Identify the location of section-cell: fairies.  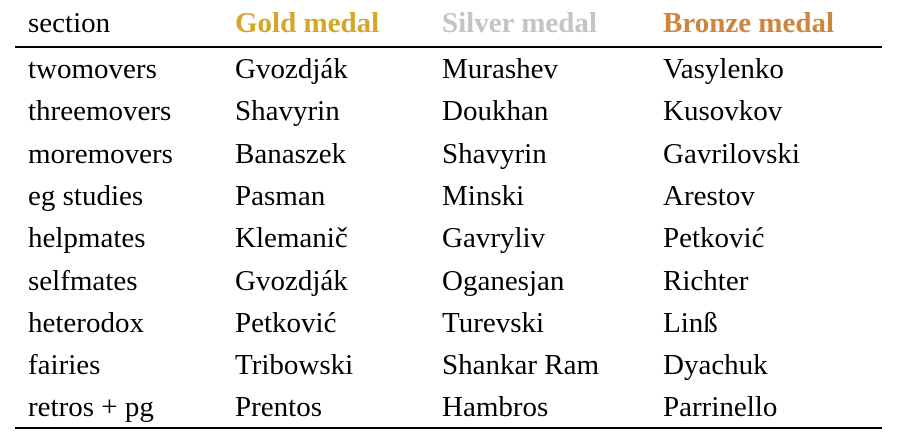
(64, 365).